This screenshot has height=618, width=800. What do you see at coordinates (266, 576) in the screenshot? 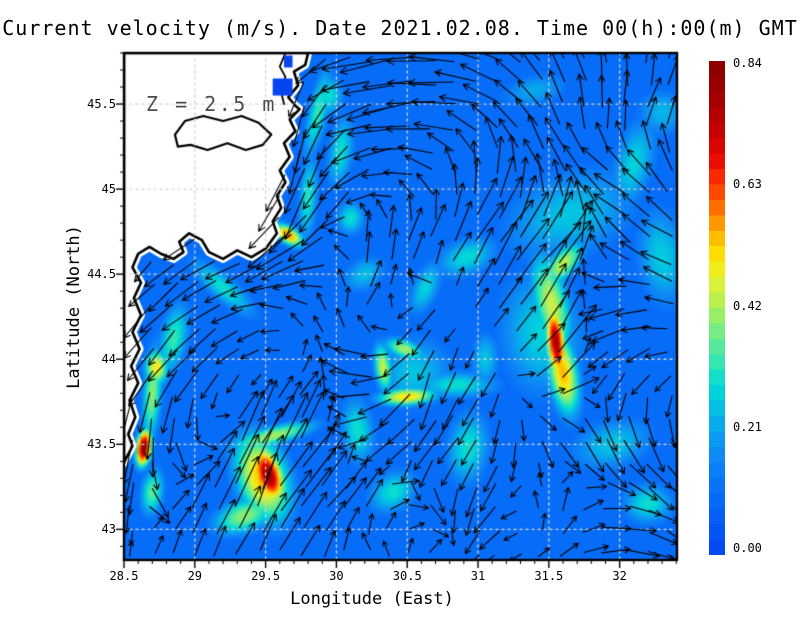
I see `x-tick-label: 29.5` at bounding box center [266, 576].